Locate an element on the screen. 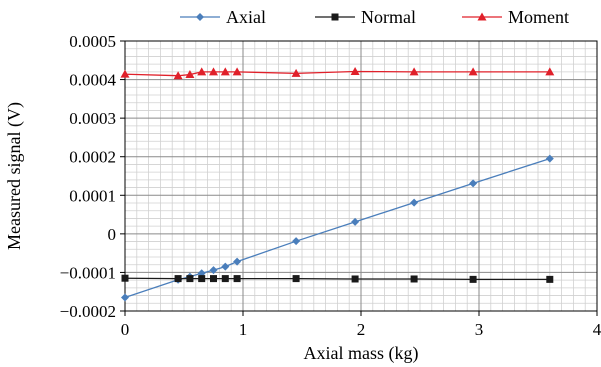  x-tick-label: 1 is located at coordinates (243, 329).